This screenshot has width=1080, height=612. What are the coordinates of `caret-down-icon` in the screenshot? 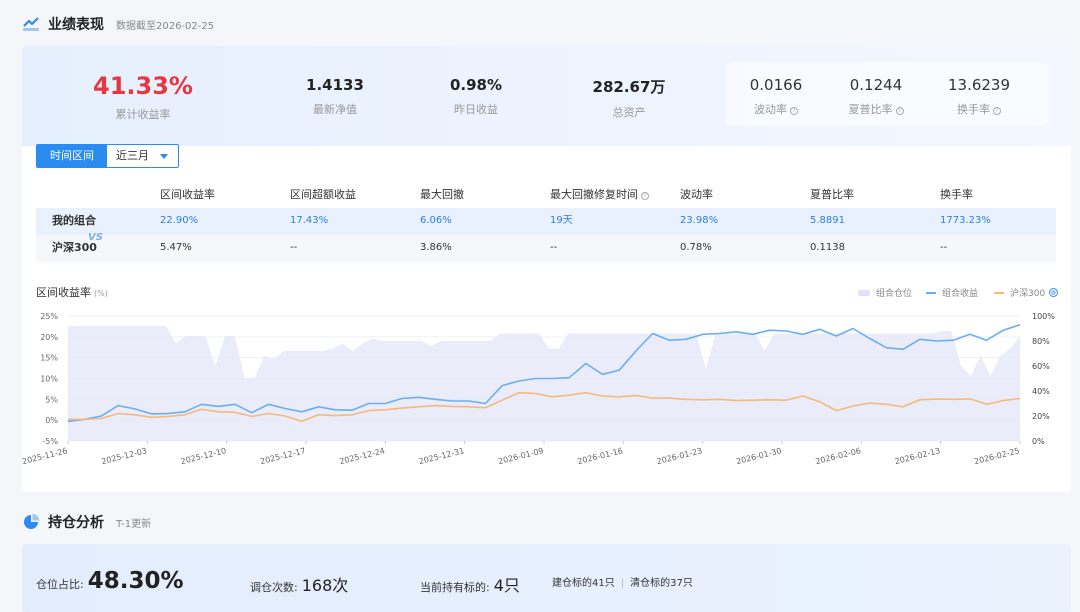 It's located at (164, 156).